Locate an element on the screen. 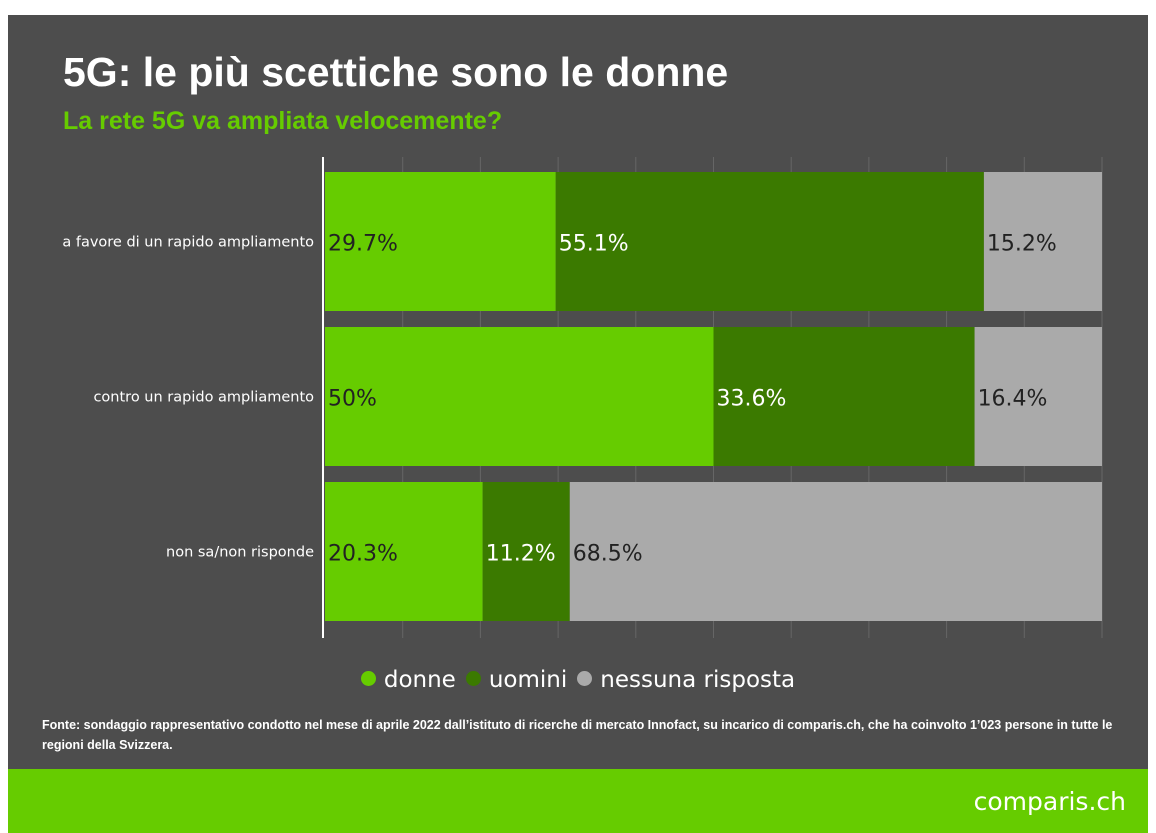 The height and width of the screenshot is (833, 1156). category-label: a favore di un rapido ampliamento is located at coordinates (188, 243).